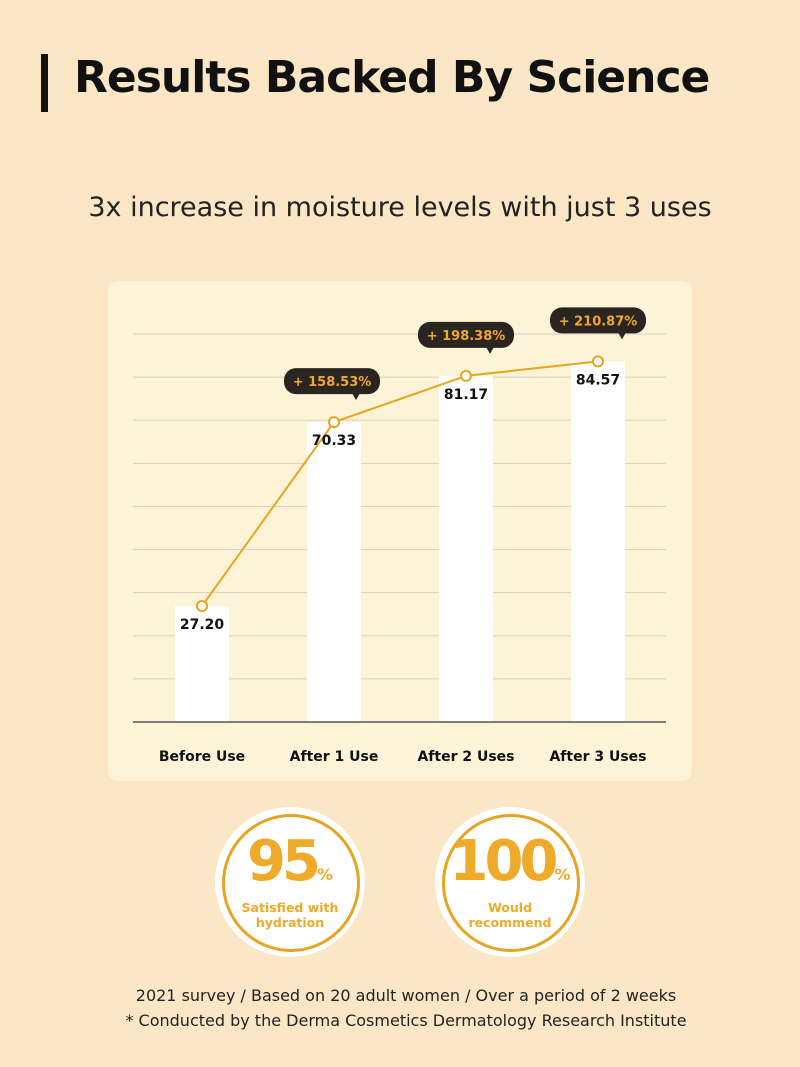  I want to click on badge-value: 100%, so click(510, 861).